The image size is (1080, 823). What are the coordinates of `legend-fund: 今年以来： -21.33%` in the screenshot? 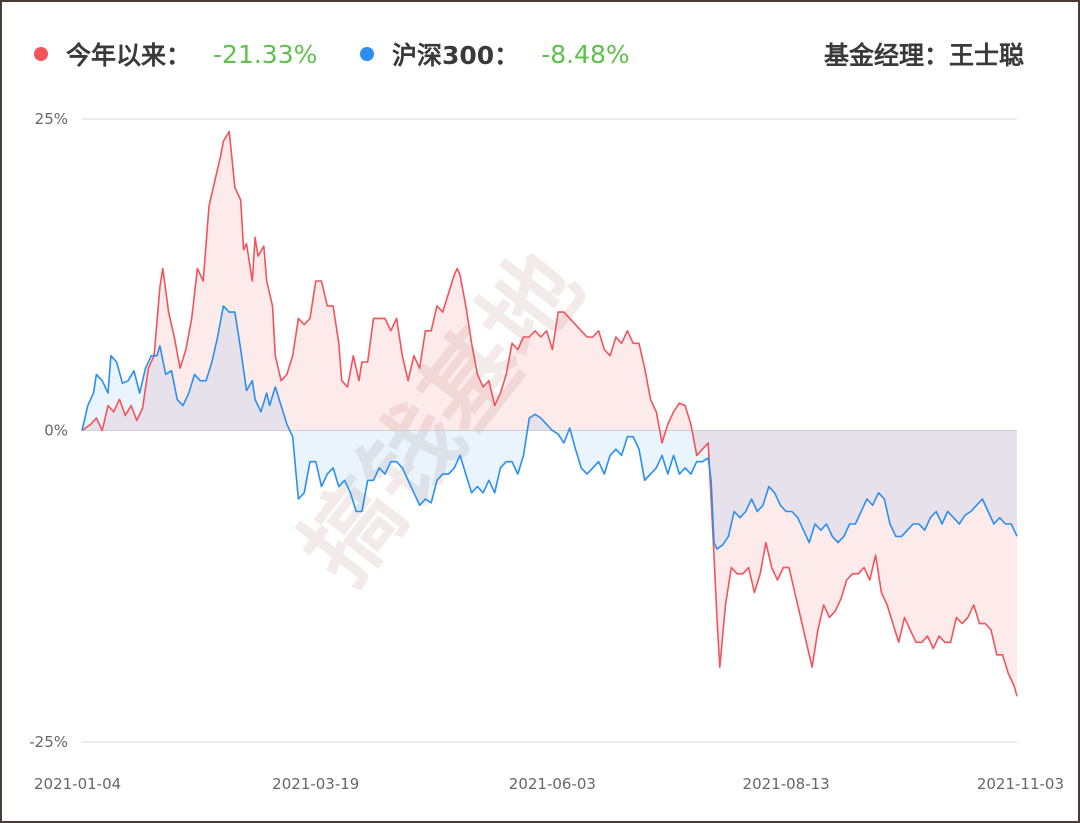 It's located at (175, 54).